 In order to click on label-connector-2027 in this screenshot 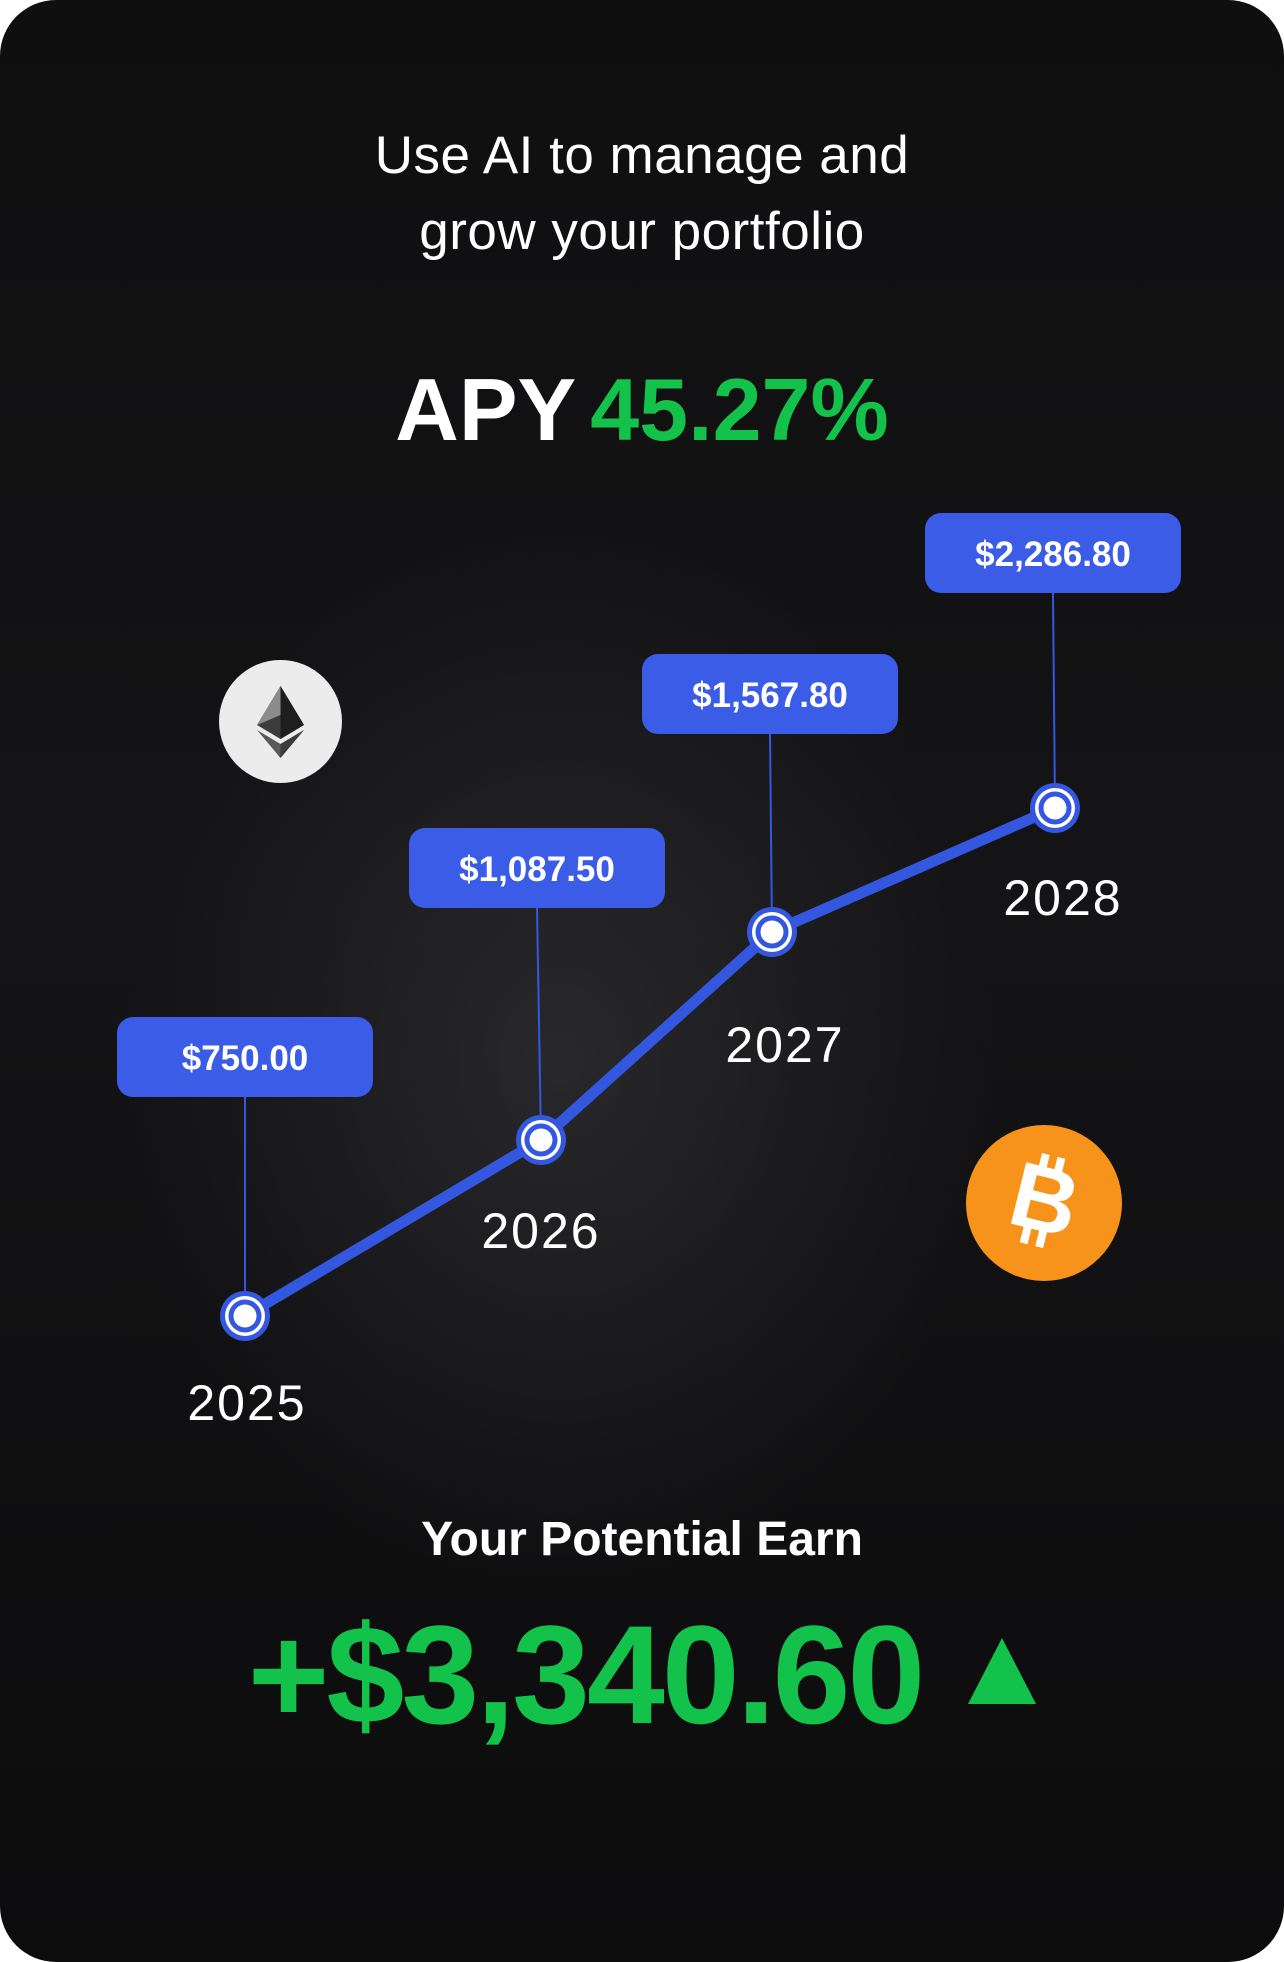, I will do `click(771, 833)`.